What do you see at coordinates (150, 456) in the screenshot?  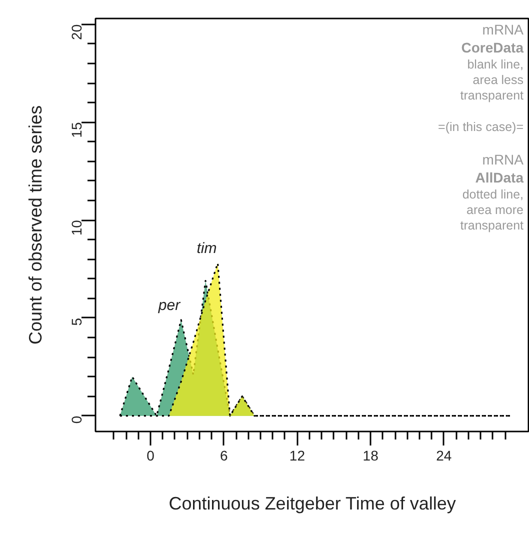 I see `x-tick-label: 0` at bounding box center [150, 456].